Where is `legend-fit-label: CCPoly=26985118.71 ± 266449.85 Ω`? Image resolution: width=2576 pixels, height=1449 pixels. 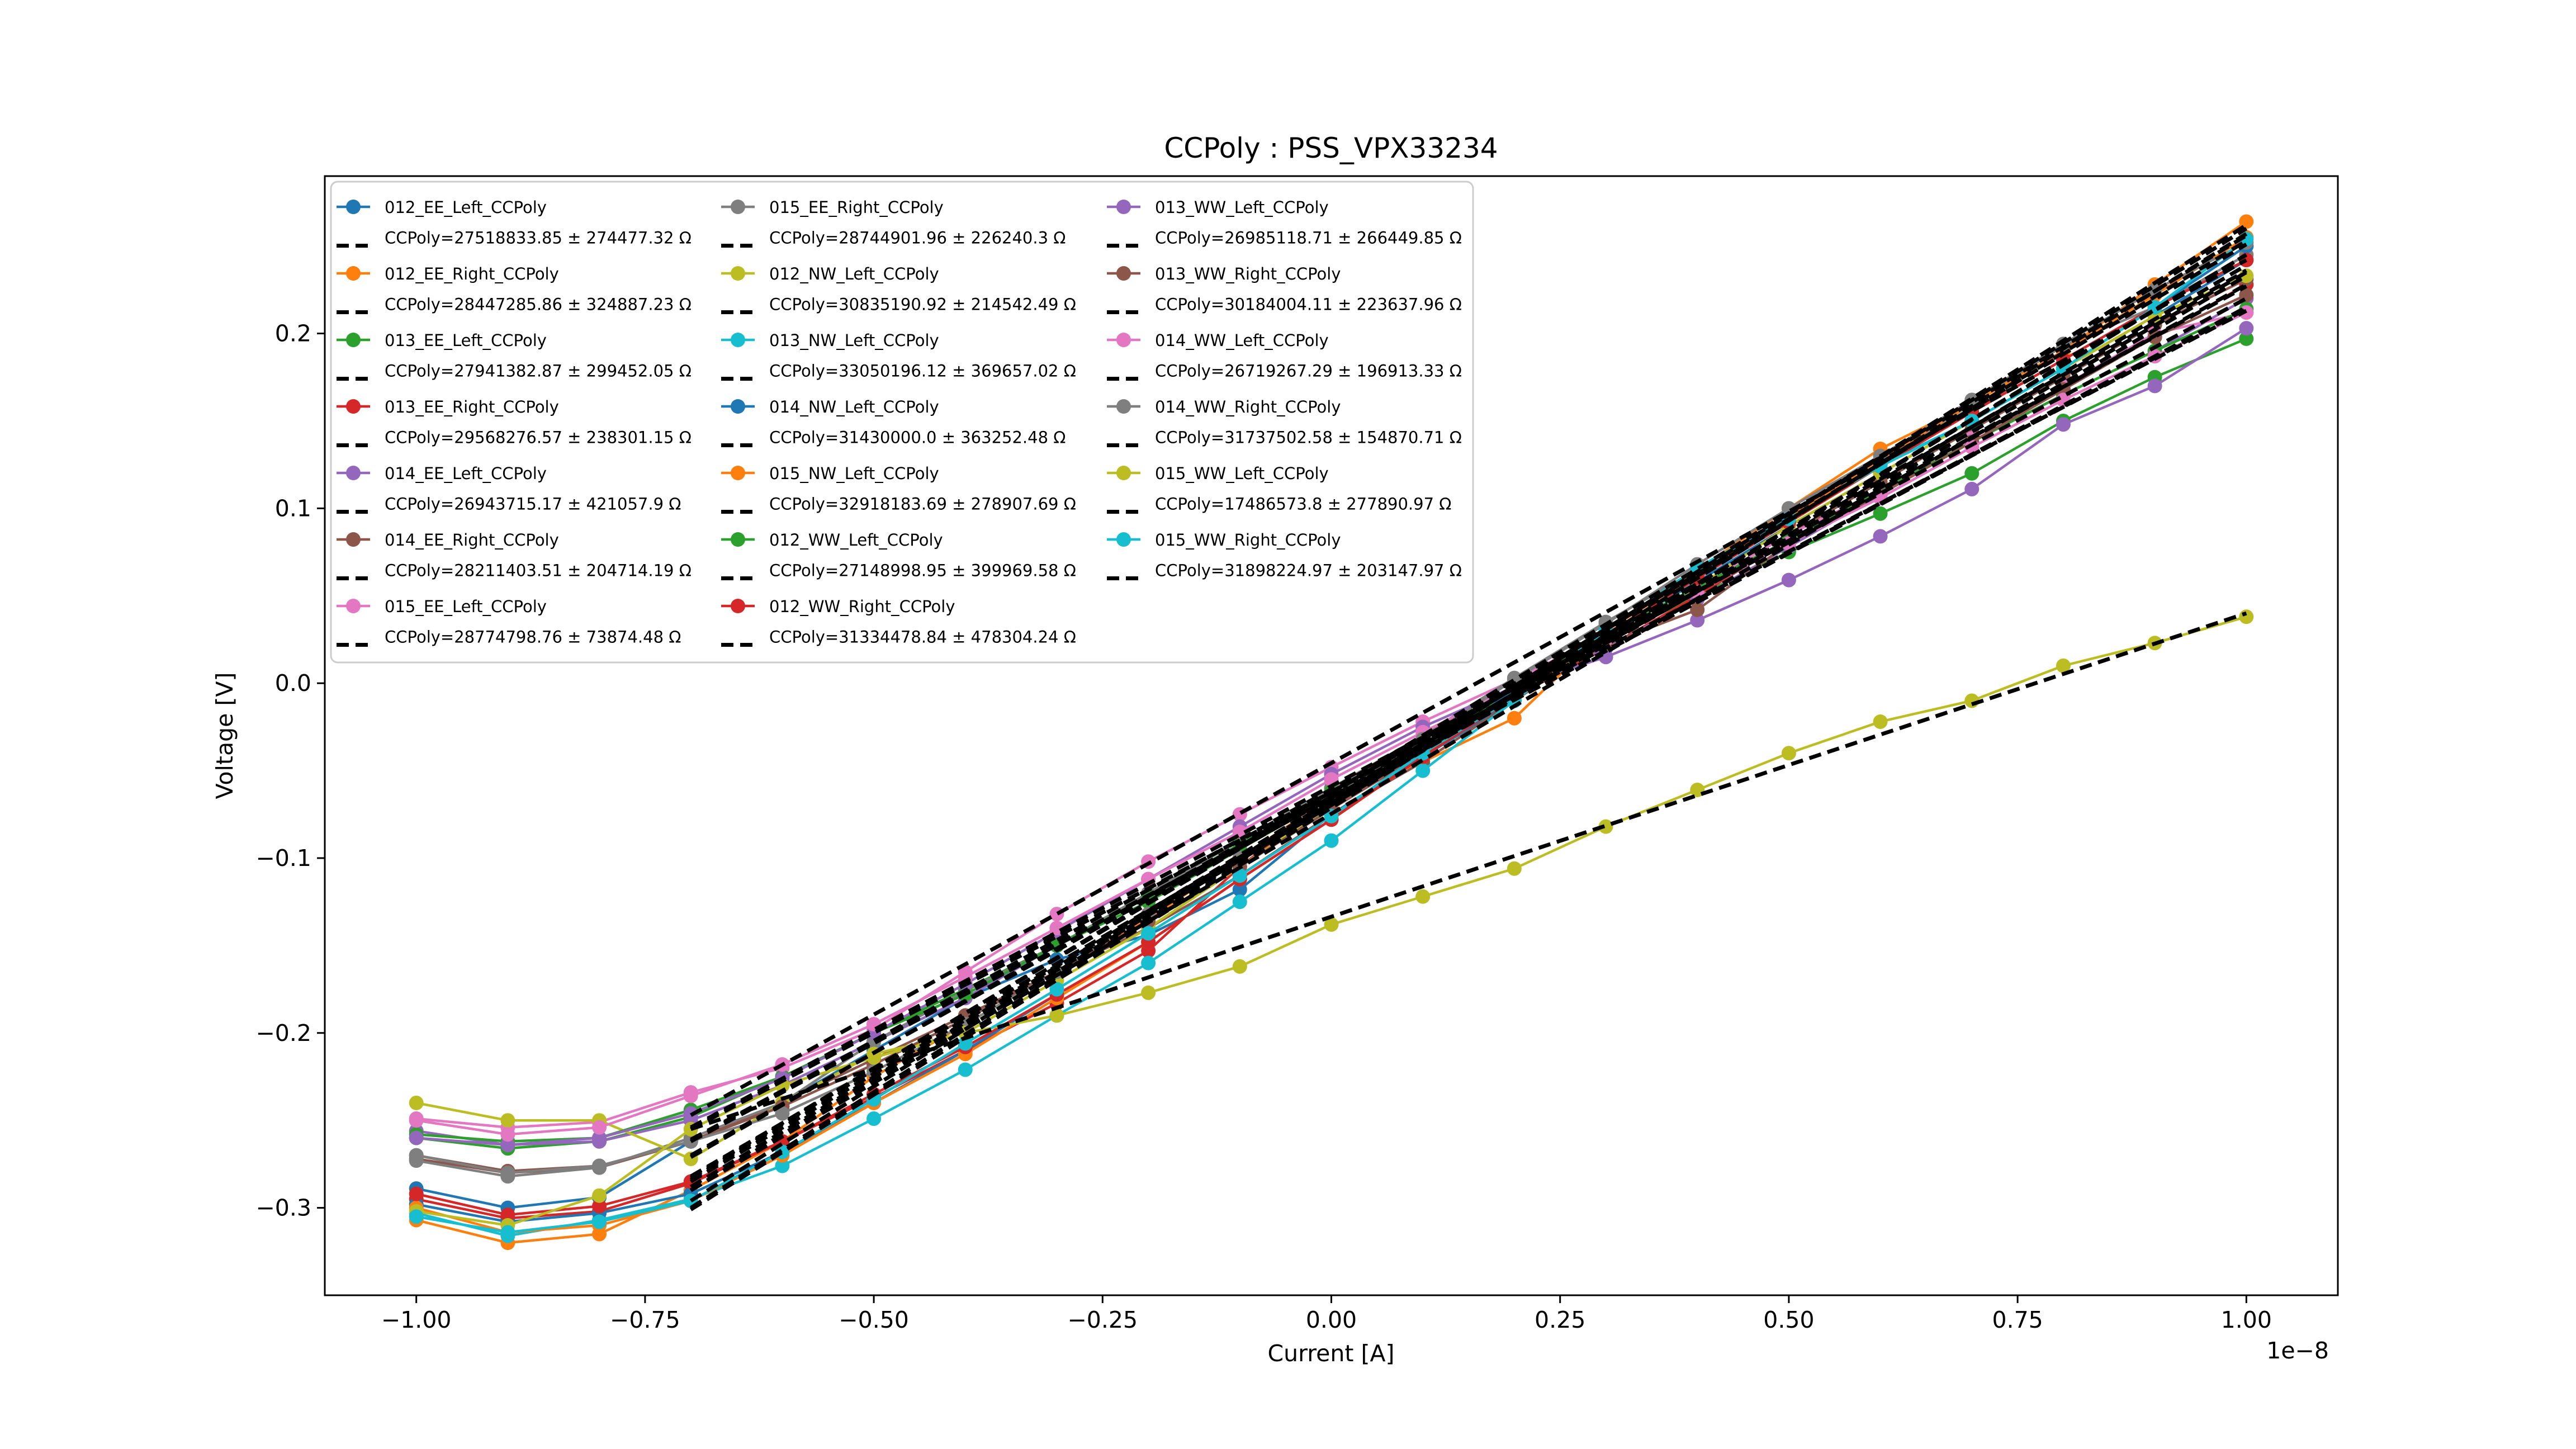 legend-fit-label: CCPoly=26985118.71 ± 266449.85 Ω is located at coordinates (1308, 239).